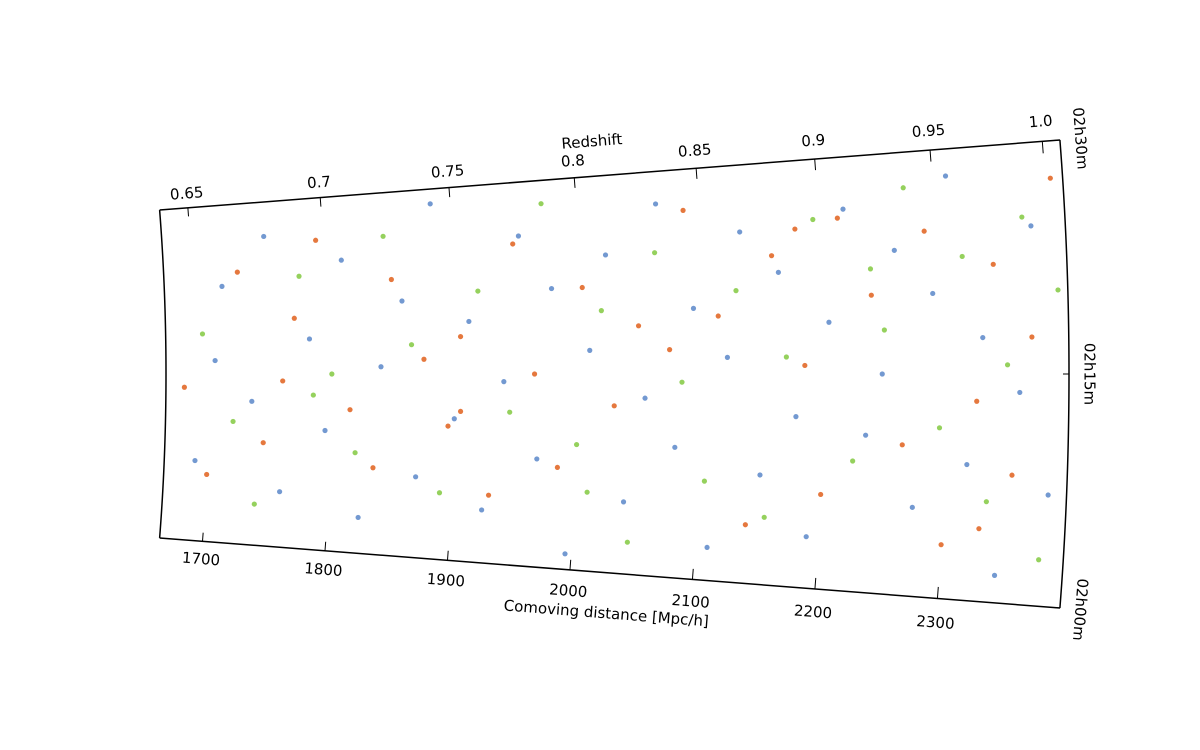  What do you see at coordinates (813, 141) in the screenshot?
I see `x2-tick-label: 0.9` at bounding box center [813, 141].